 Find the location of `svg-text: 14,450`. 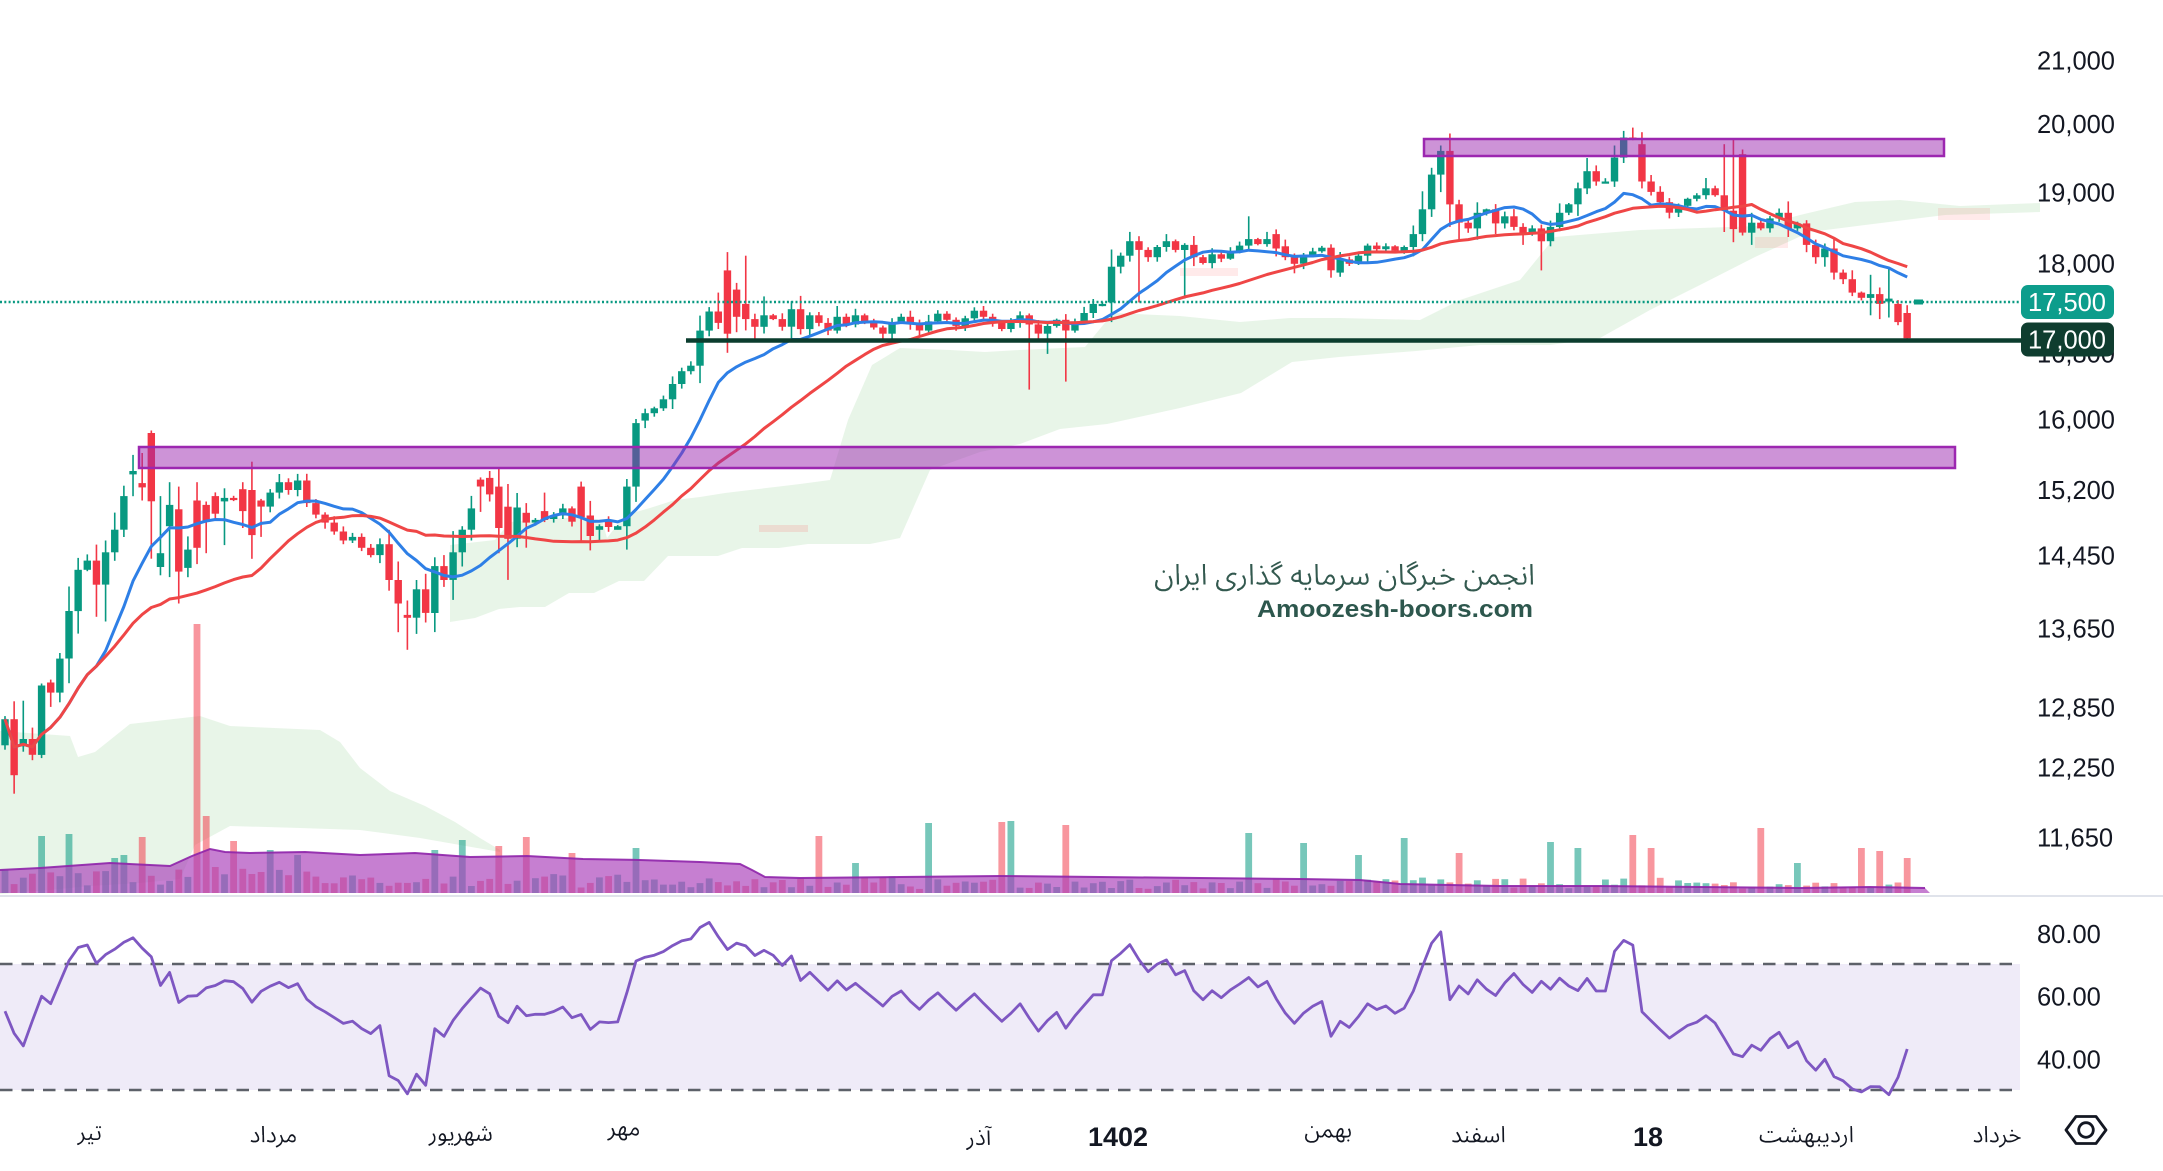

svg-text: 14,450 is located at coordinates (2076, 557).